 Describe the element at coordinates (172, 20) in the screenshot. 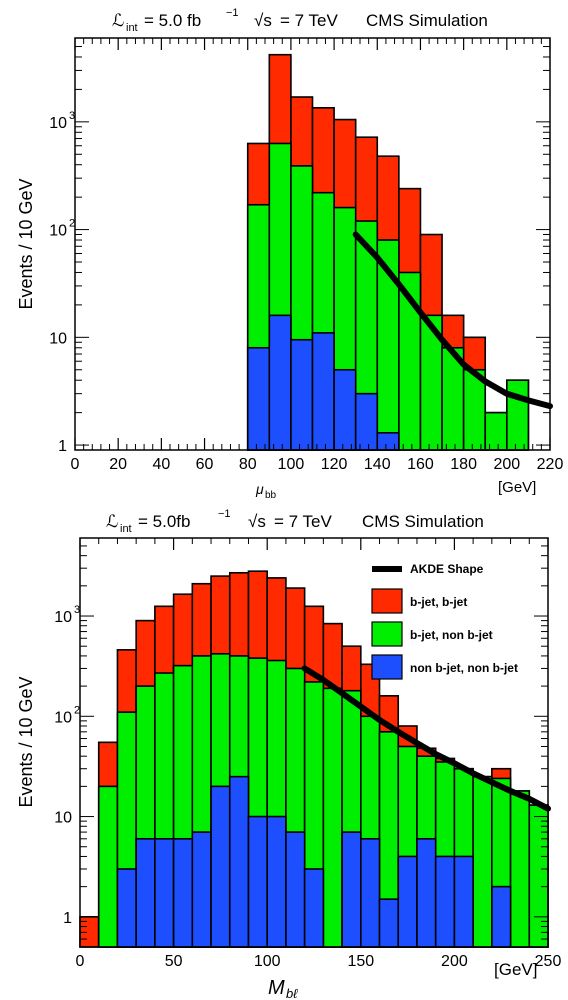

I see `panel1-lumi-eq: = 5.0 fb` at that location.